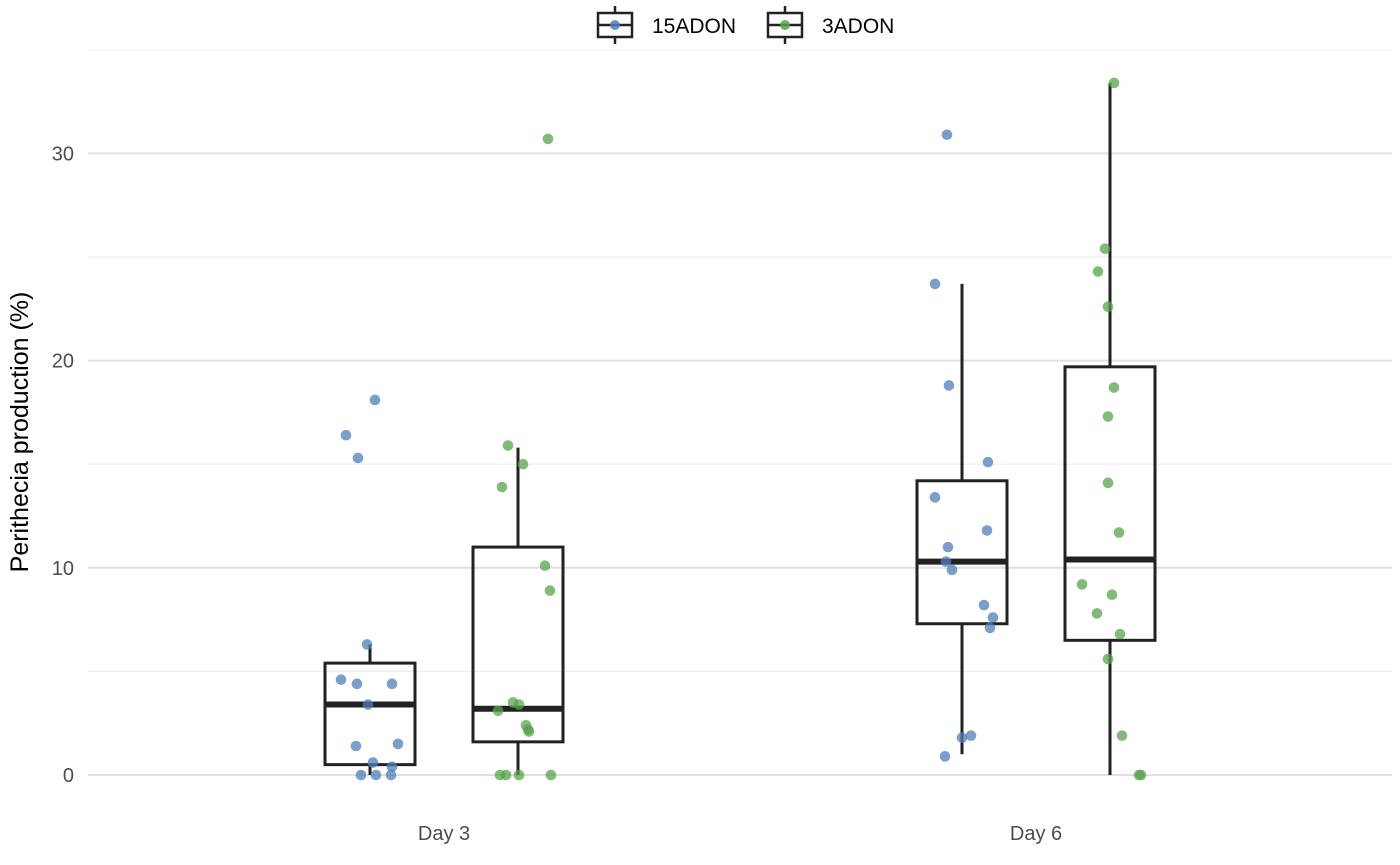 This screenshot has width=1400, height=865. I want to click on y-tick-label: 30, so click(63, 154).